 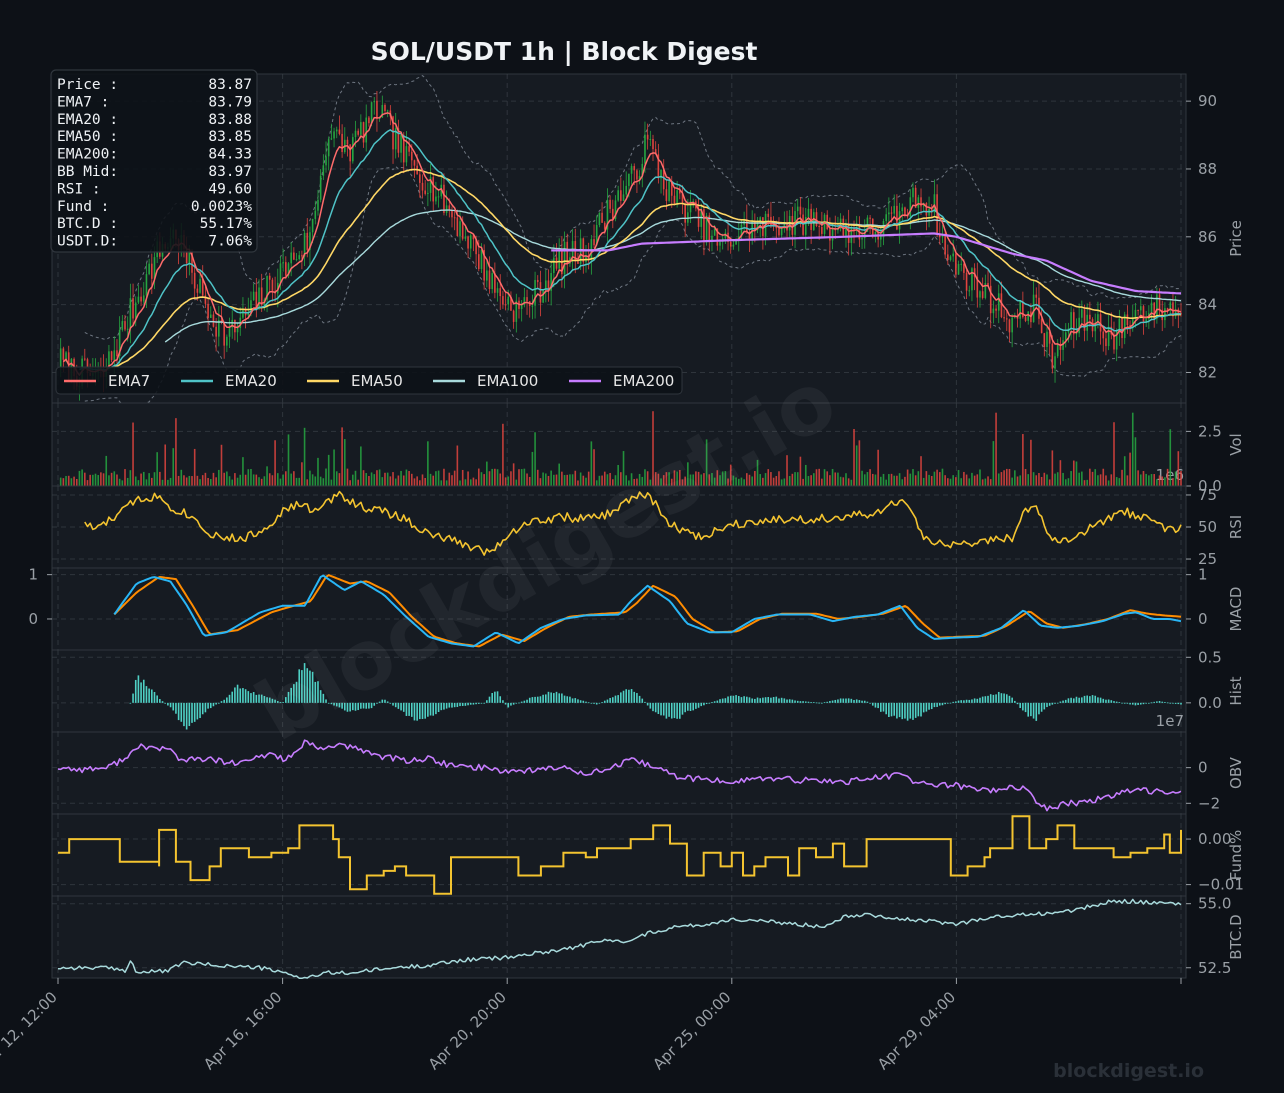 I want to click on rsi-y-tick-label: 25, so click(x=1207, y=559).